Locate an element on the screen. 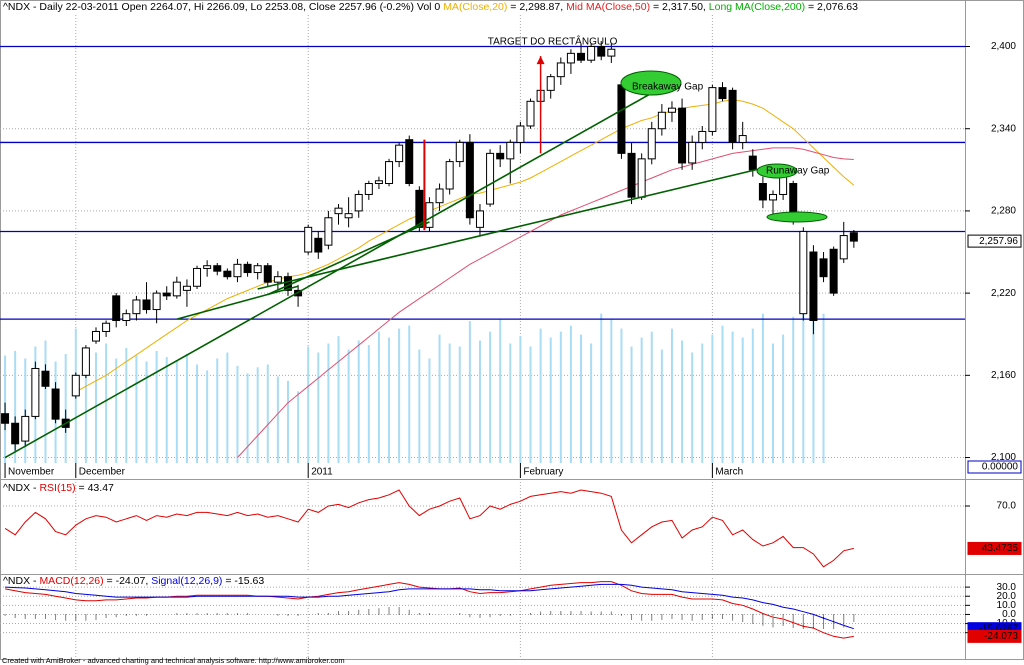  y-tick-label: 2,220 is located at coordinates (1003, 293).